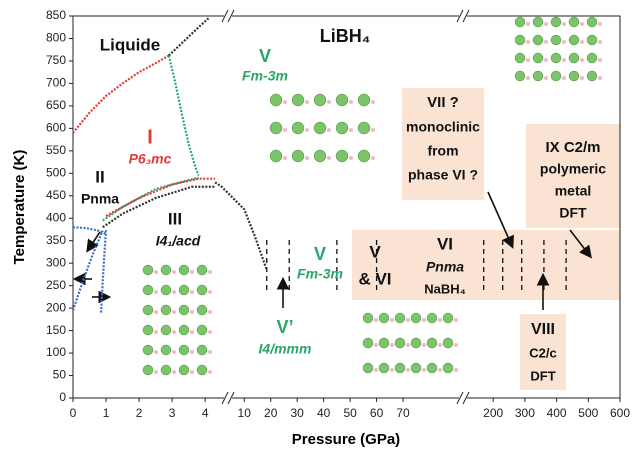 The width and height of the screenshot is (633, 454). Describe the element at coordinates (73, 413) in the screenshot. I see `x-tick-label: 0` at that location.